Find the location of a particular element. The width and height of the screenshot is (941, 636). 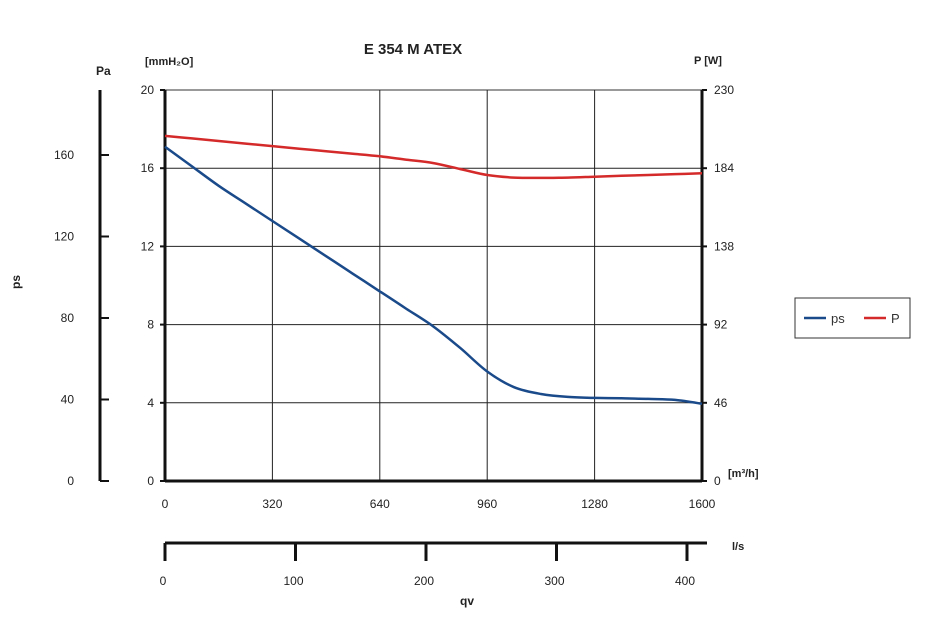

outer-tick-label: 40 is located at coordinates (68, 400).